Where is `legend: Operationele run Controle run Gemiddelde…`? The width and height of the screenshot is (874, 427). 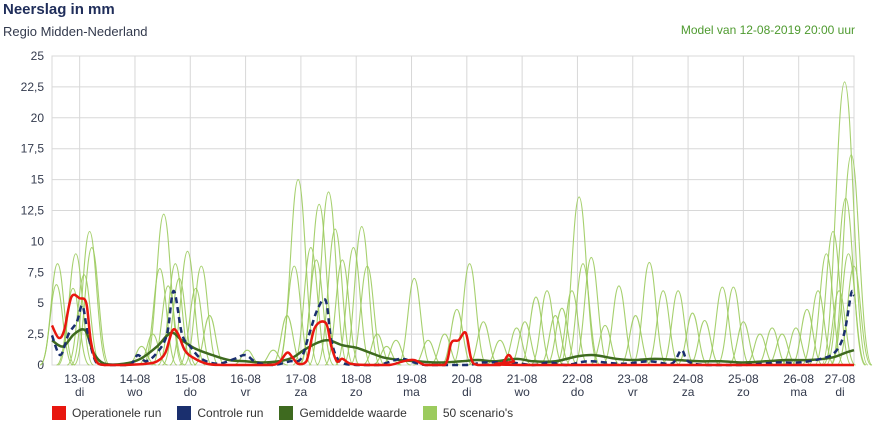
legend: Operationele run Controle run Gemiddelde… is located at coordinates (290, 413).